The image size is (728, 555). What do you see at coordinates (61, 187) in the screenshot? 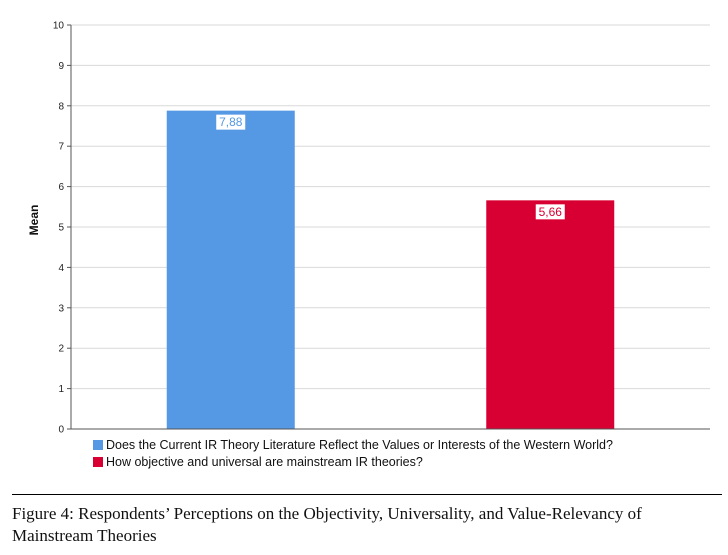
I see `y-tick-label: 6` at bounding box center [61, 187].